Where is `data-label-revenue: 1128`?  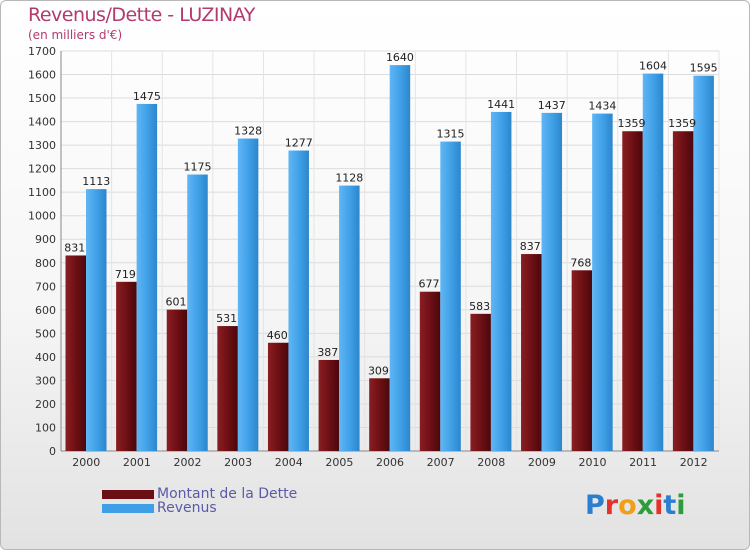 data-label-revenue: 1128 is located at coordinates (349, 178).